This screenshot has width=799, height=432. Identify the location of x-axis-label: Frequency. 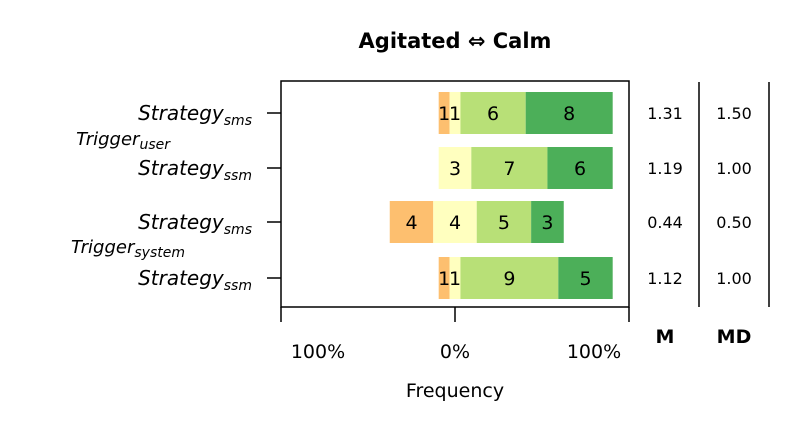
(455, 391).